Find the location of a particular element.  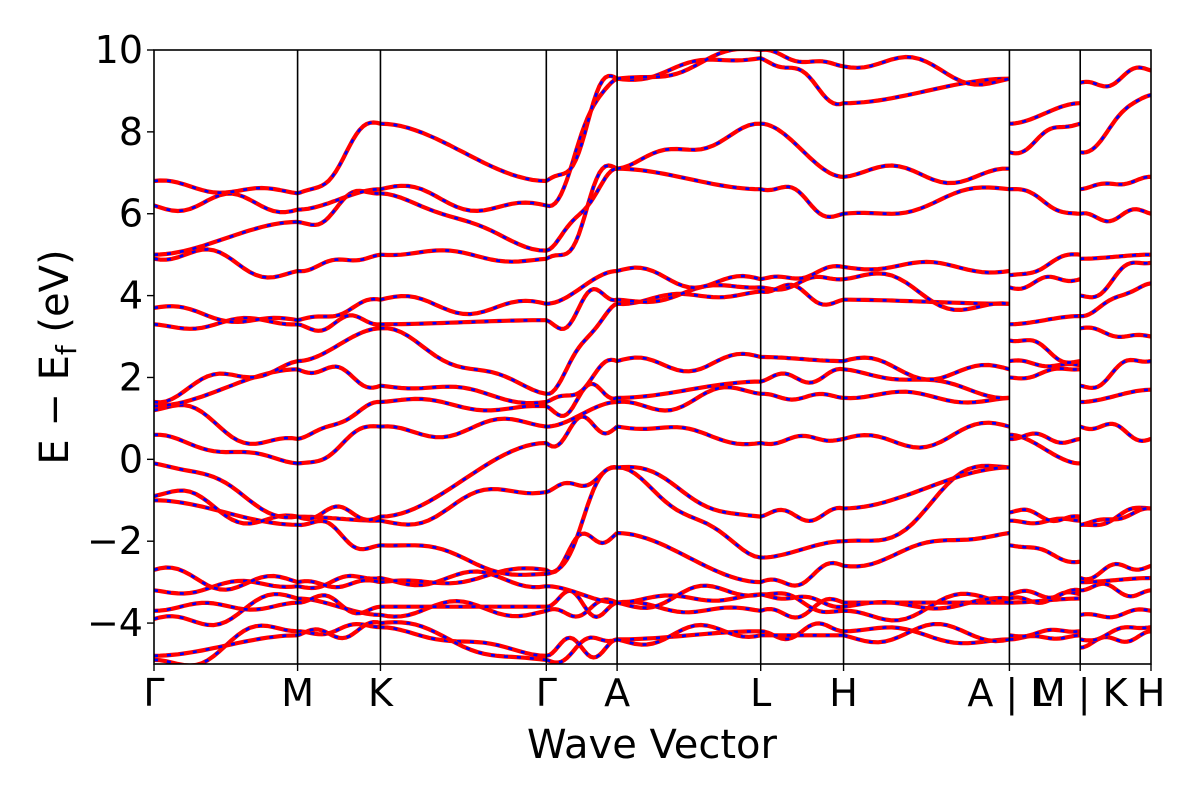

x-tick-label: K is located at coordinates (381, 693).